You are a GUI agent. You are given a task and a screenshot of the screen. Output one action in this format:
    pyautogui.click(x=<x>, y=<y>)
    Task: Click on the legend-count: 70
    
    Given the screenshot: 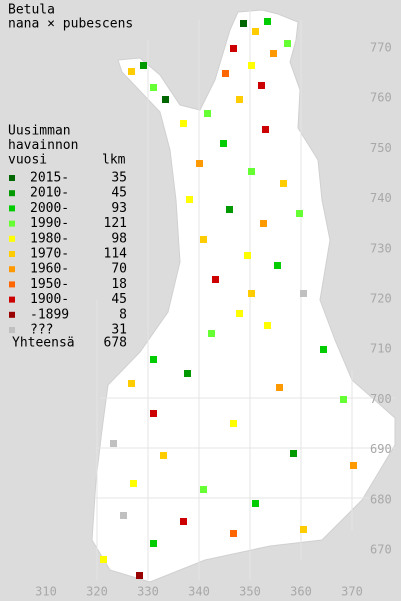 What is the action you would take?
    pyautogui.click(x=119, y=269)
    